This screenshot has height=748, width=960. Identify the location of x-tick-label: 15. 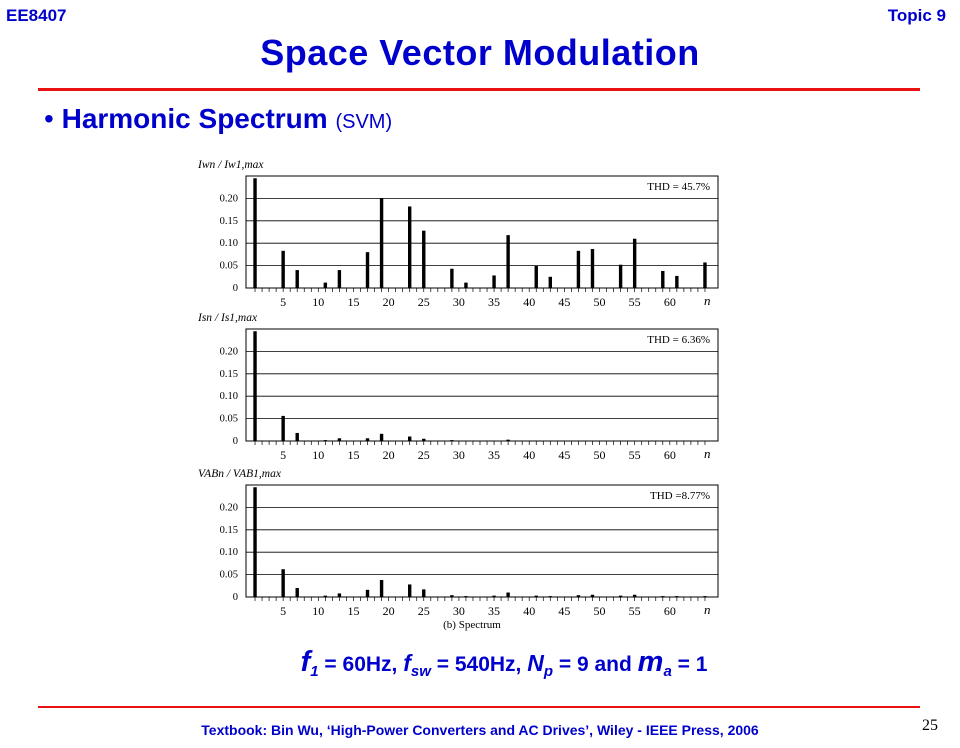
(353, 455).